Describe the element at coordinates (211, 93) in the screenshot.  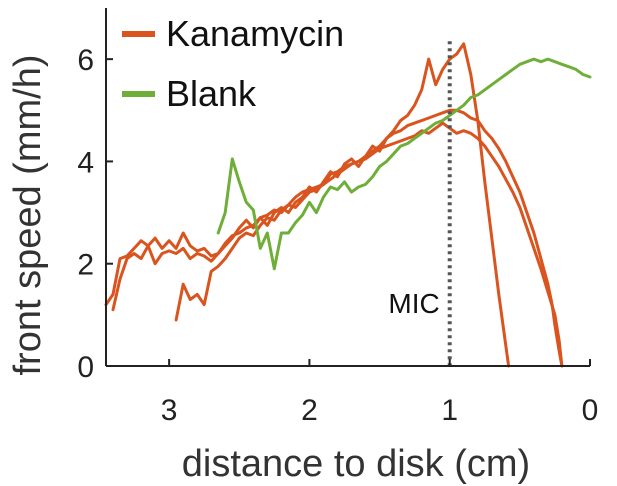
I see `legend-label: Blank` at that location.